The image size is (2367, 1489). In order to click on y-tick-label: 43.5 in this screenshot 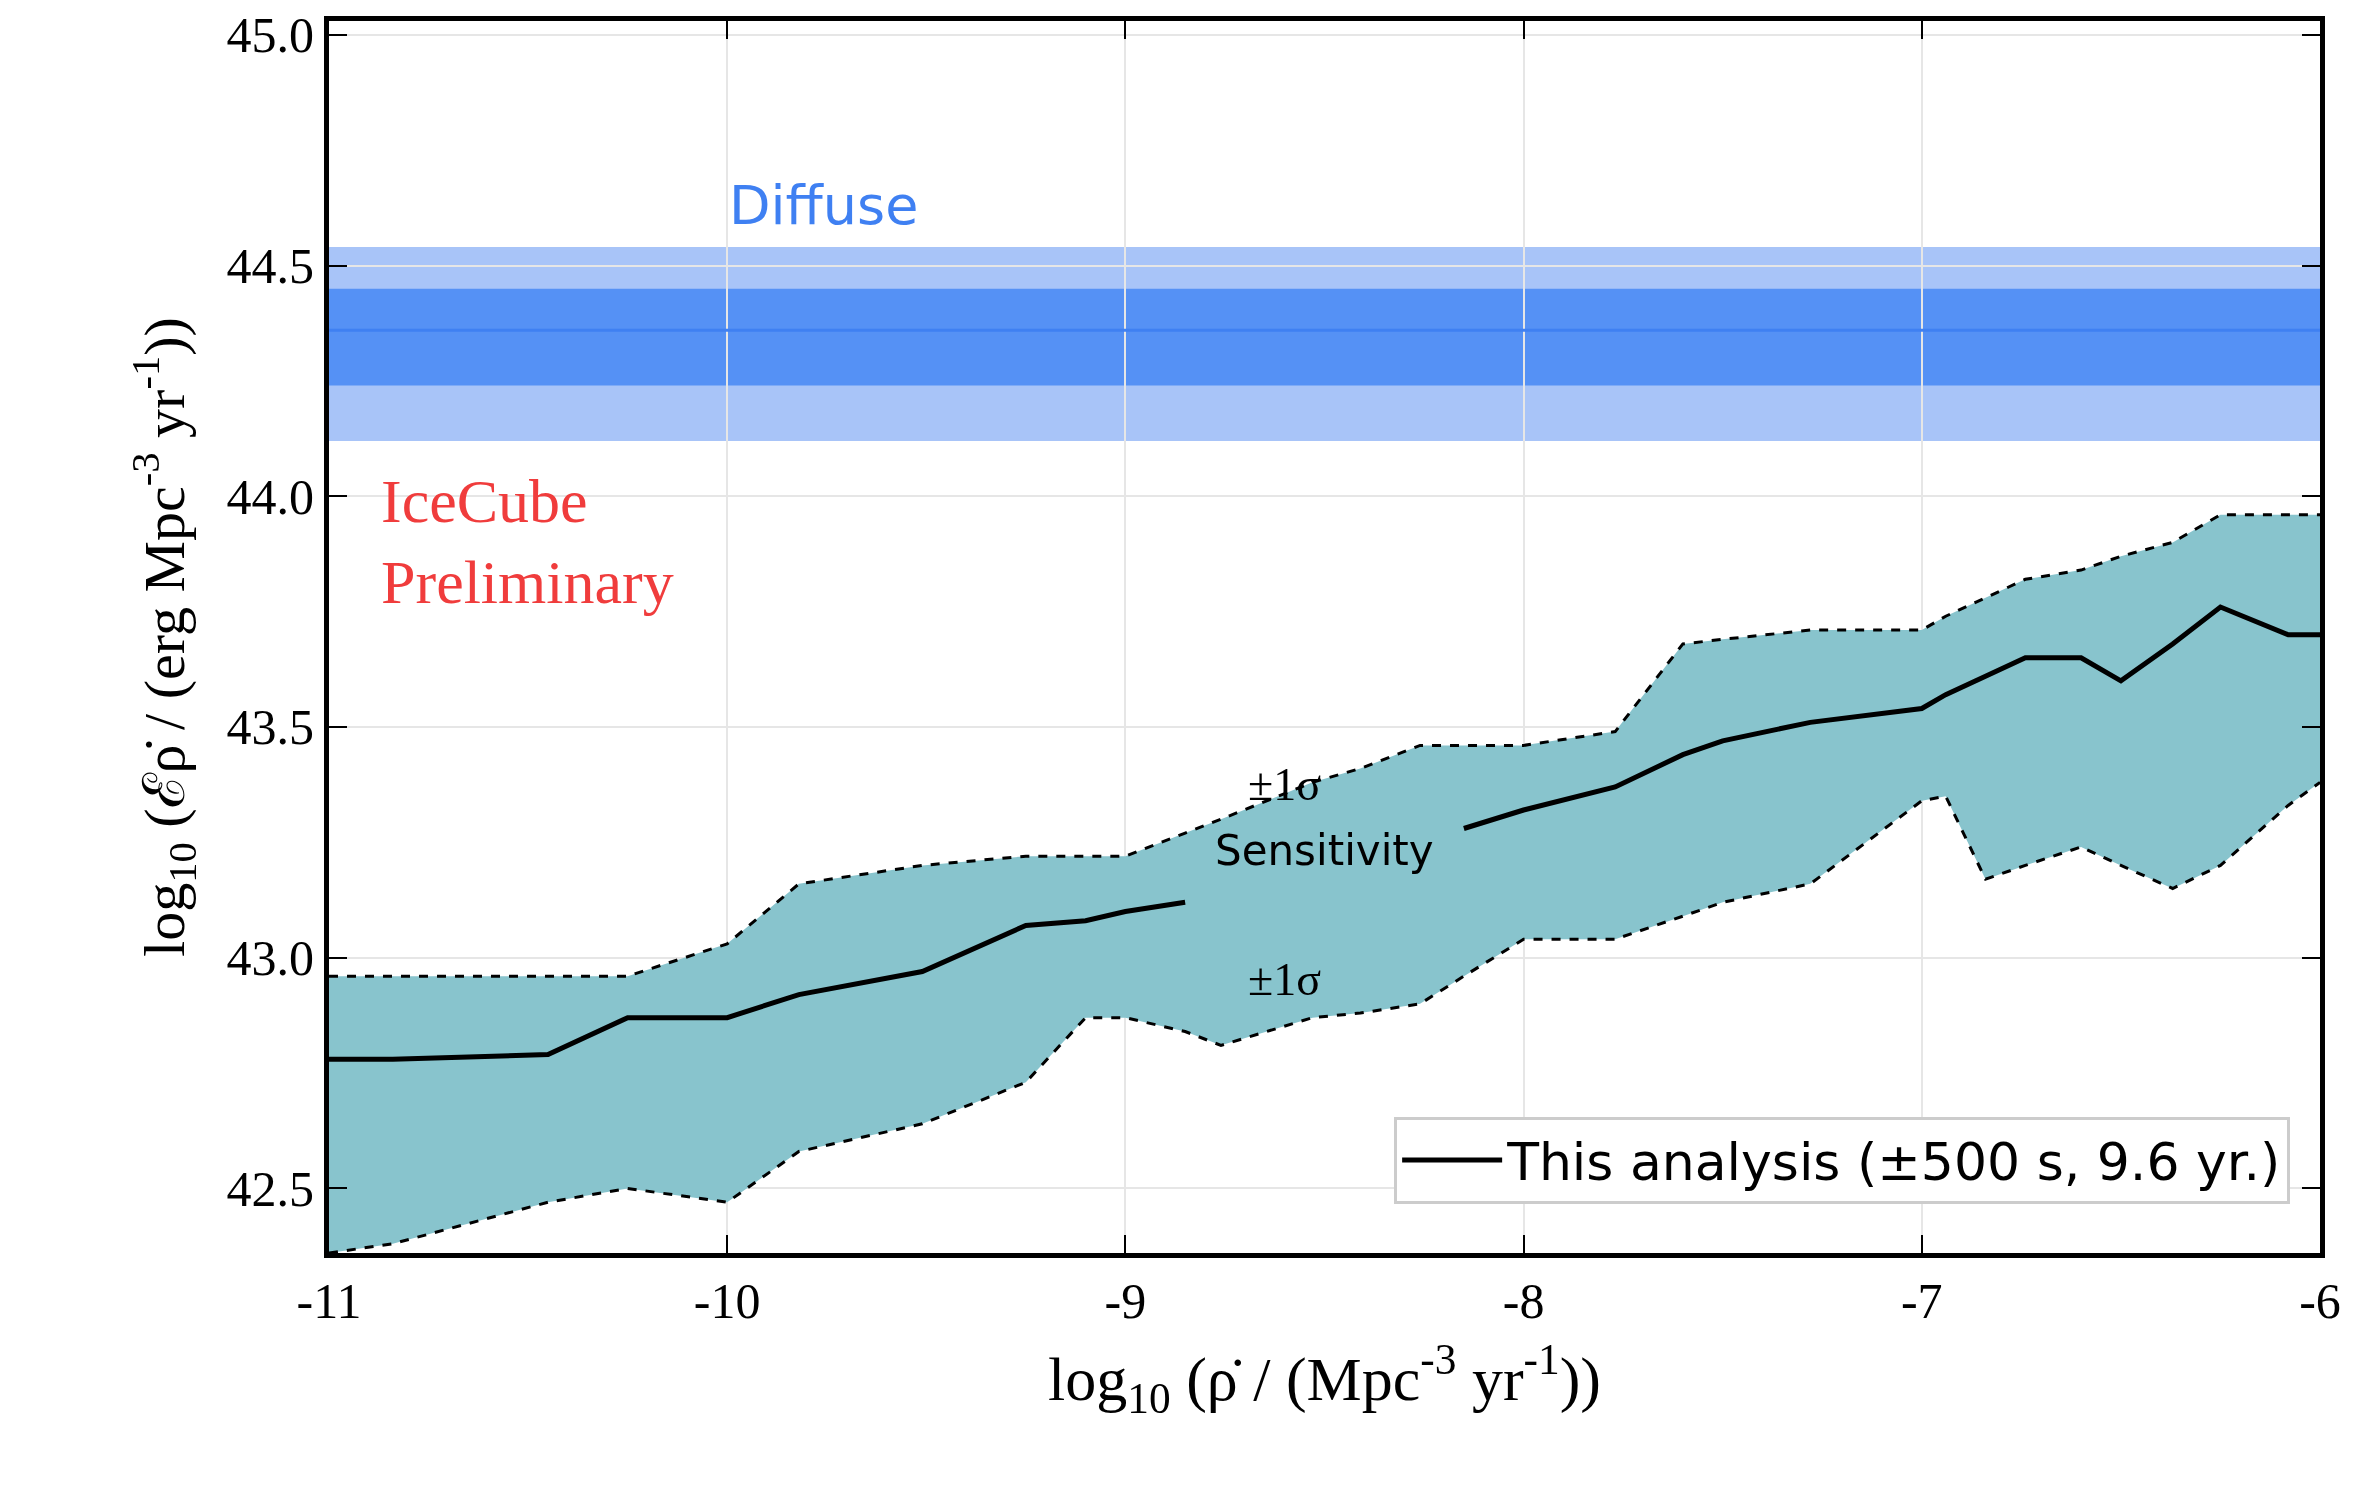, I will do `click(270, 727)`.